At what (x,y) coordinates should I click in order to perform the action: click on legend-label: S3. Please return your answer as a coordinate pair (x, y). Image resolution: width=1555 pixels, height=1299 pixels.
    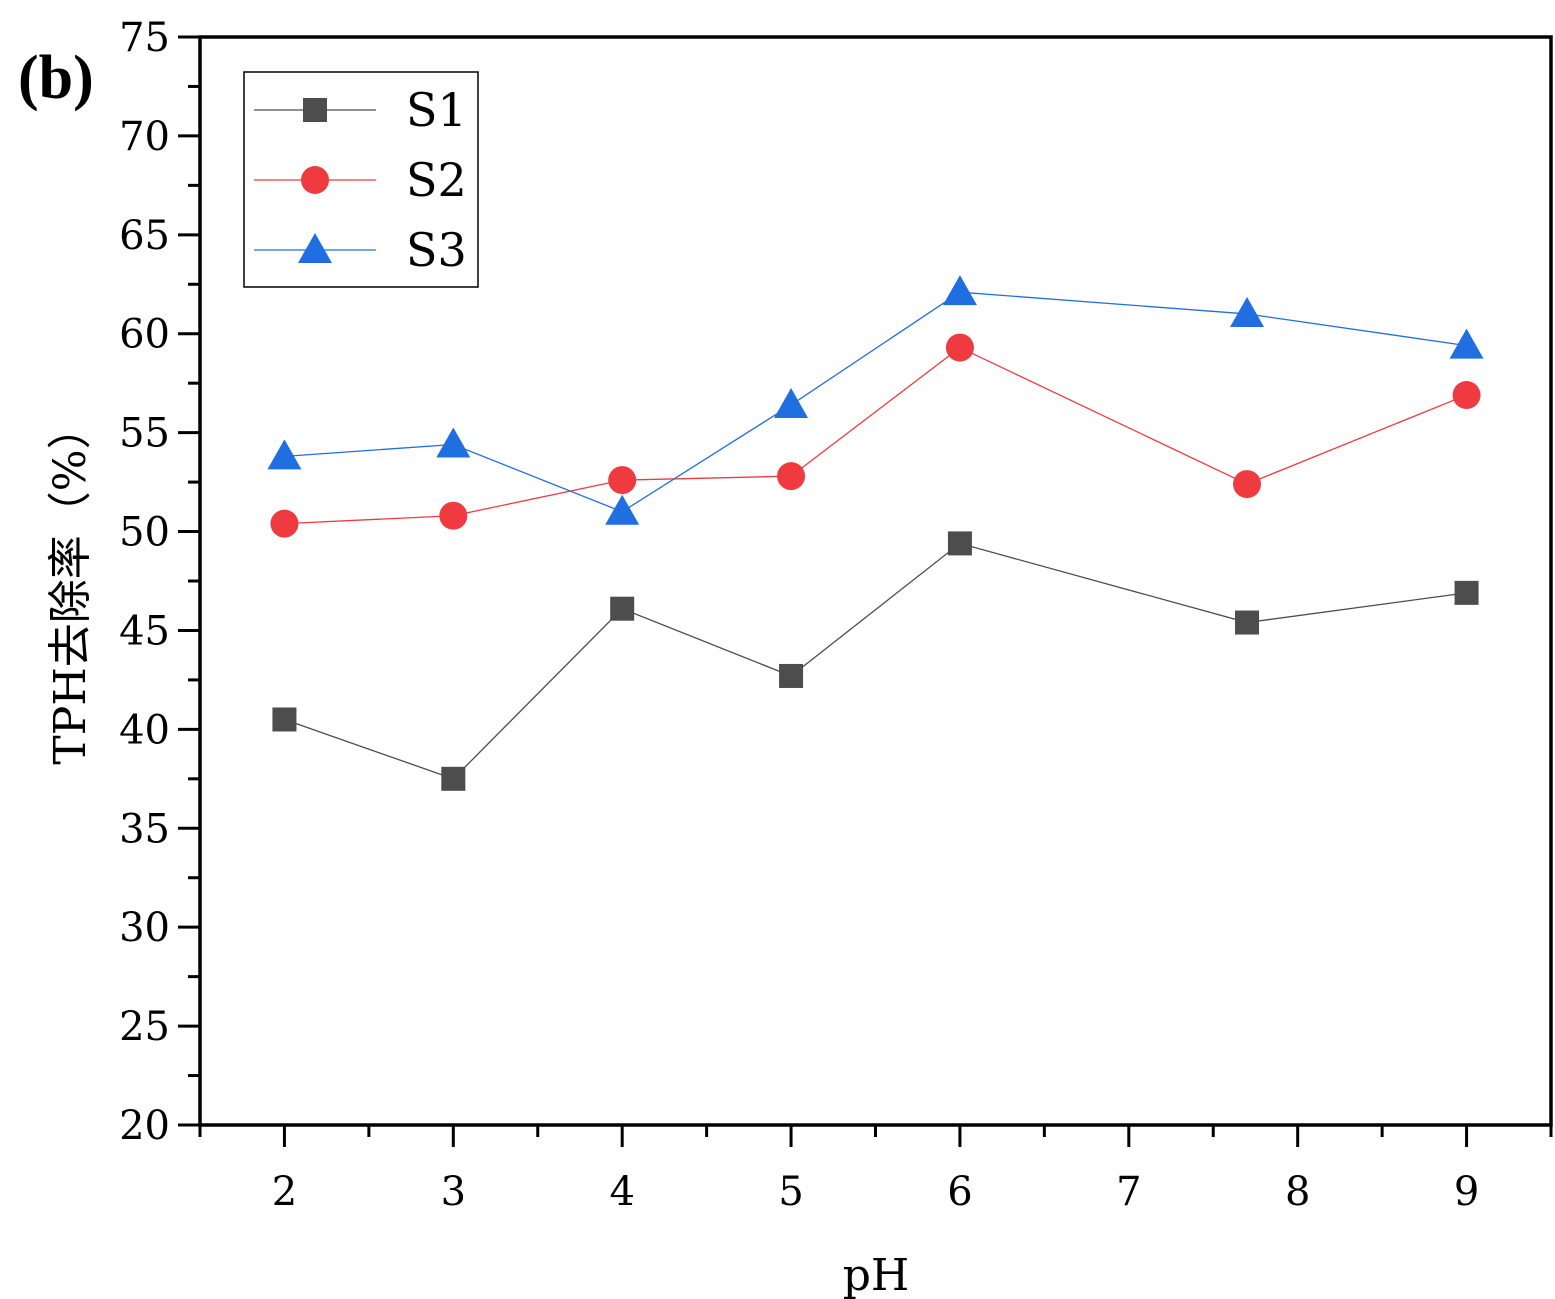
    Looking at the image, I should click on (436, 250).